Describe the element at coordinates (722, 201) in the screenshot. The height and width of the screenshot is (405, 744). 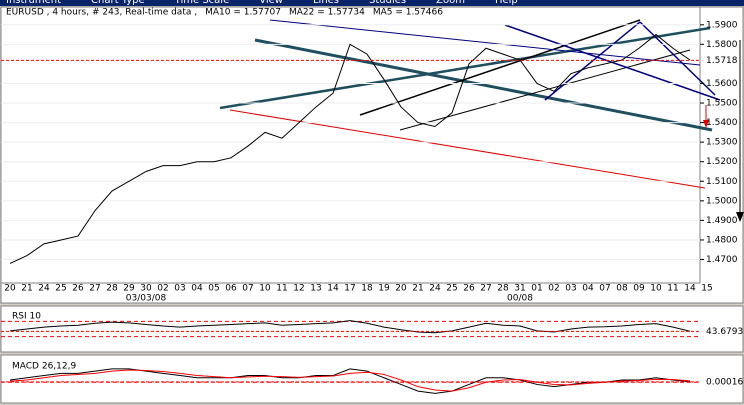
I see `y-tick-label: 1.5000` at that location.